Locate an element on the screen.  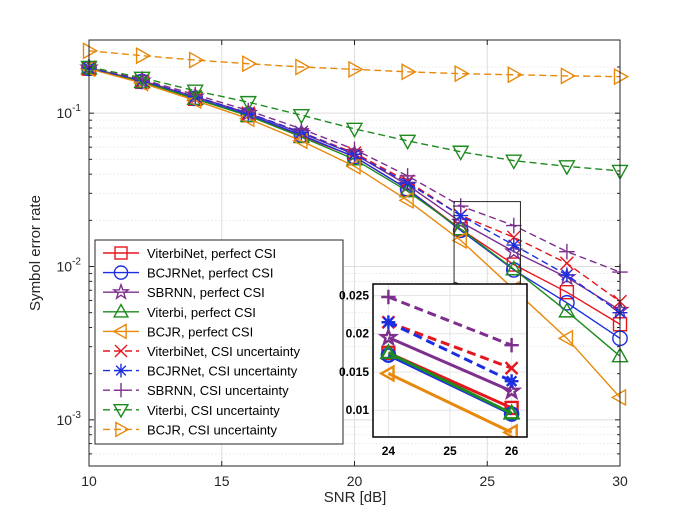
legend-label: BCJRNet, perfect CSI is located at coordinates (210, 273).